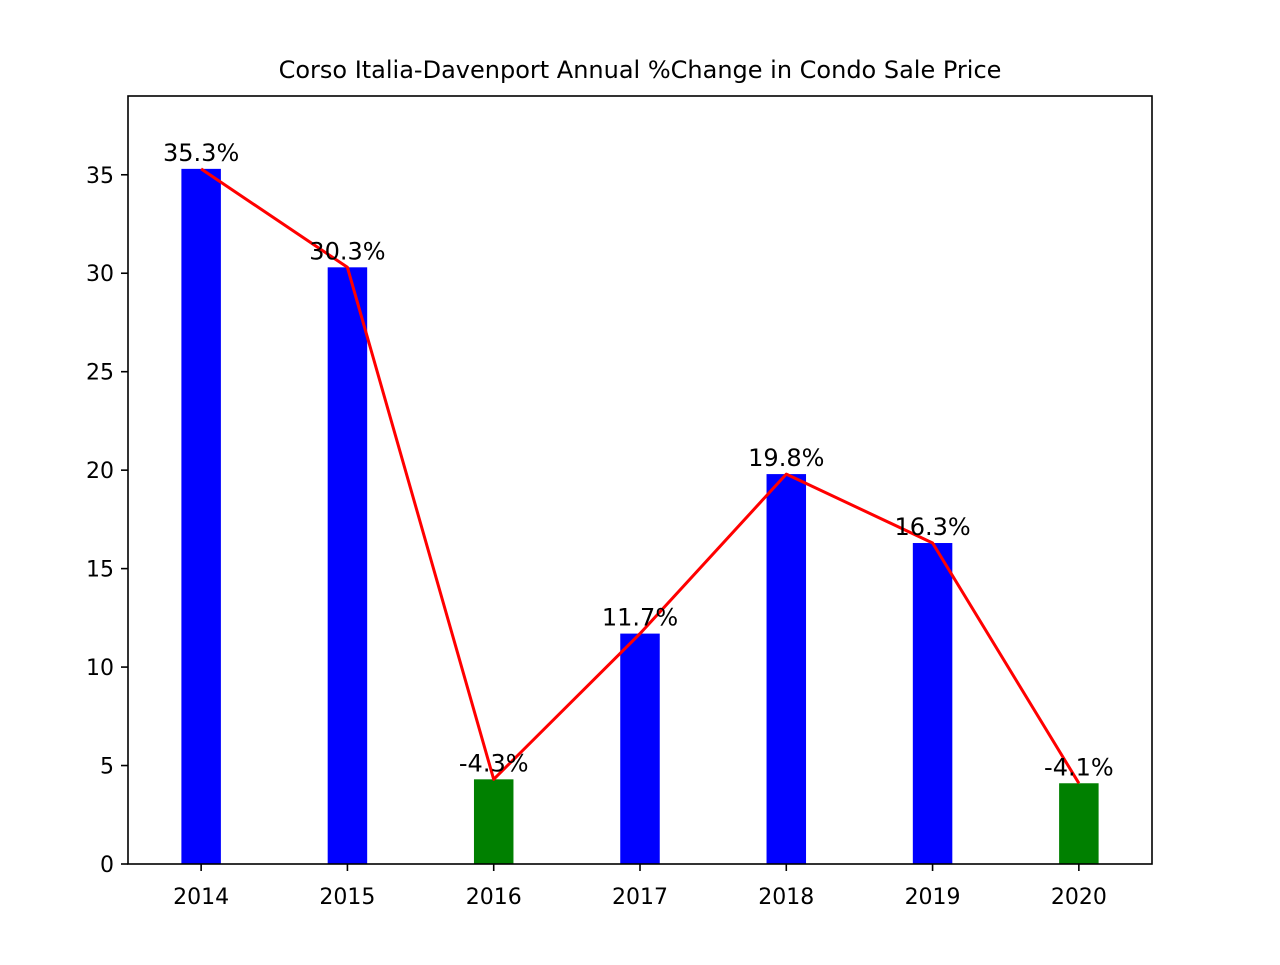 The height and width of the screenshot is (965, 1280). What do you see at coordinates (201, 153) in the screenshot?
I see `data-label-2014: 35.3%` at bounding box center [201, 153].